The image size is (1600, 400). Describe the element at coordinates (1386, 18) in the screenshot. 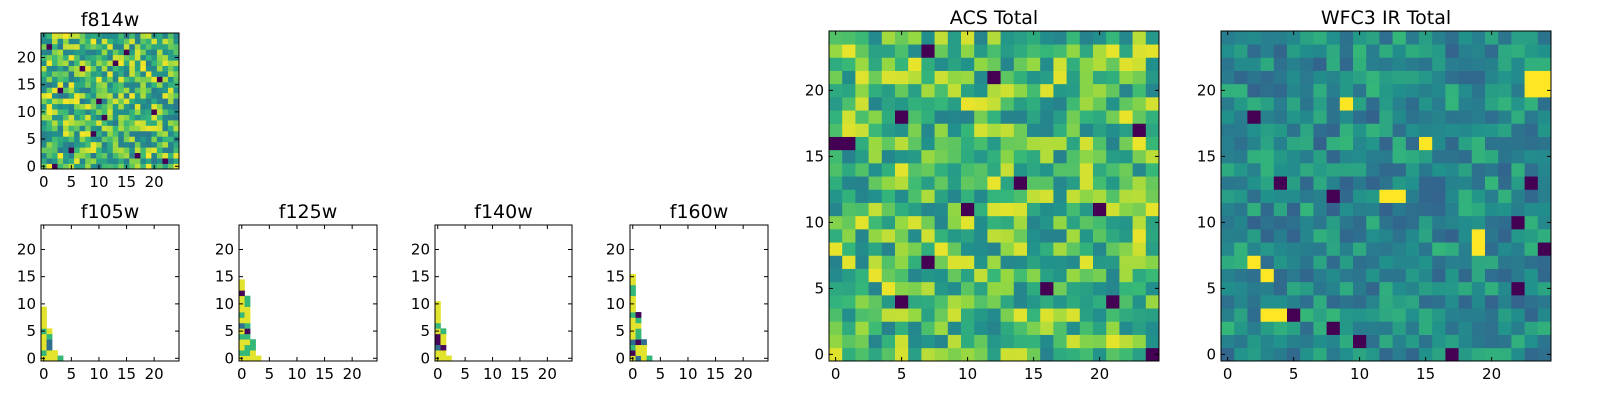

I see `panel-title: WFC3 IR Total` at that location.